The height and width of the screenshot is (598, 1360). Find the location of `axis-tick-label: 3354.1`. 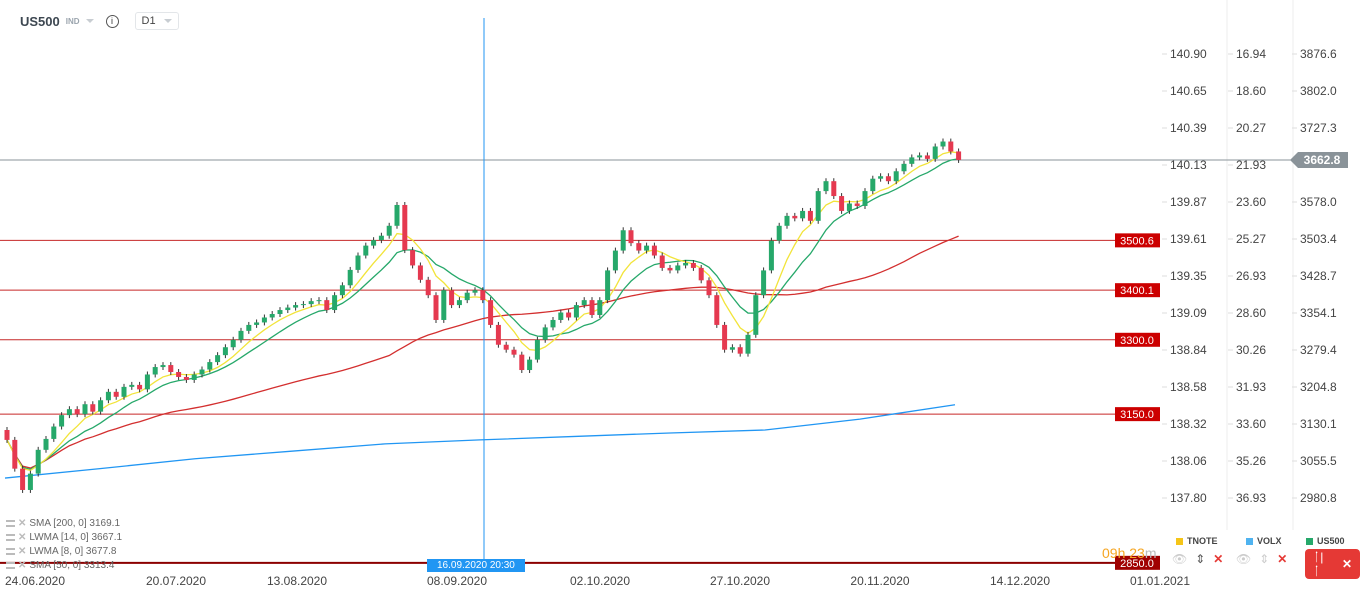

axis-tick-label: 3354.1 is located at coordinates (1318, 313).